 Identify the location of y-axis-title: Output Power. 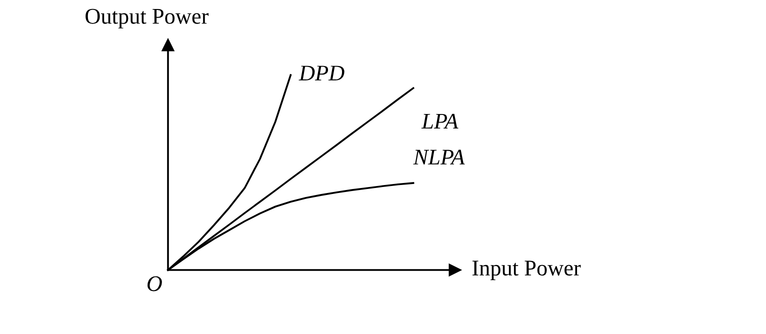
(147, 18).